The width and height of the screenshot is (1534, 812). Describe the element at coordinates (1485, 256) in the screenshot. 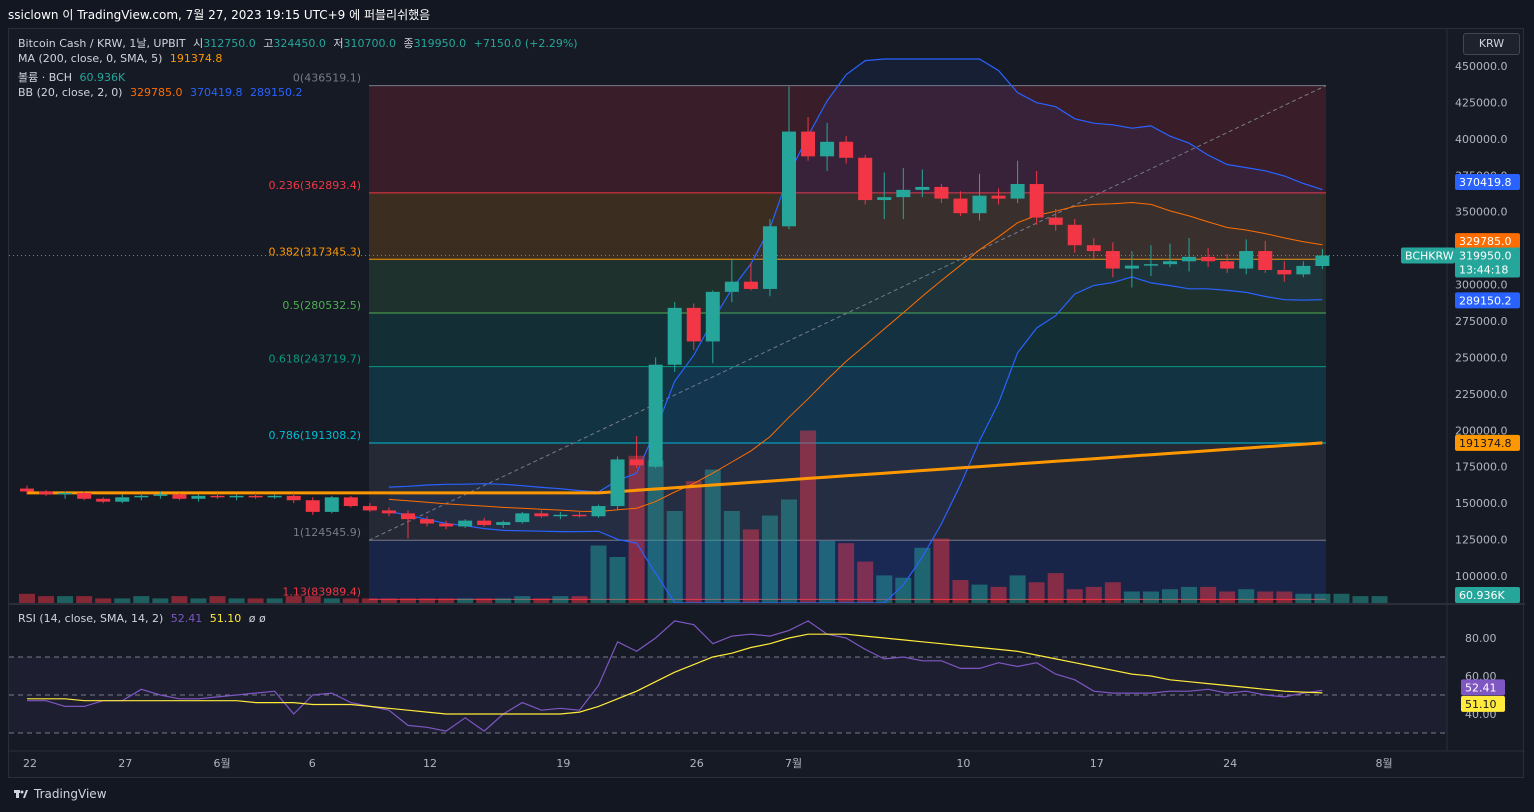

I see `last-price-tag: 319950.0` at that location.